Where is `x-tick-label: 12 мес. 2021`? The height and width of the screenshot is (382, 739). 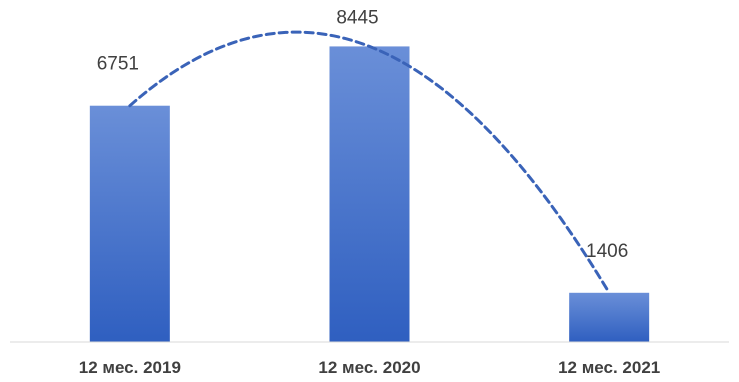
x-tick-label: 12 мес. 2021 is located at coordinates (609, 367).